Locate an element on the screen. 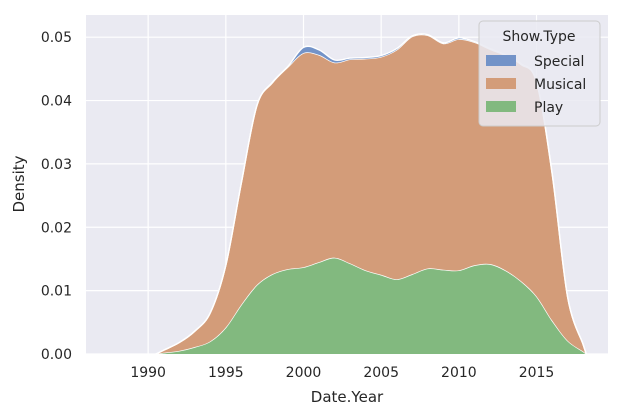  y-tick-label: 0.03 is located at coordinates (56, 165).